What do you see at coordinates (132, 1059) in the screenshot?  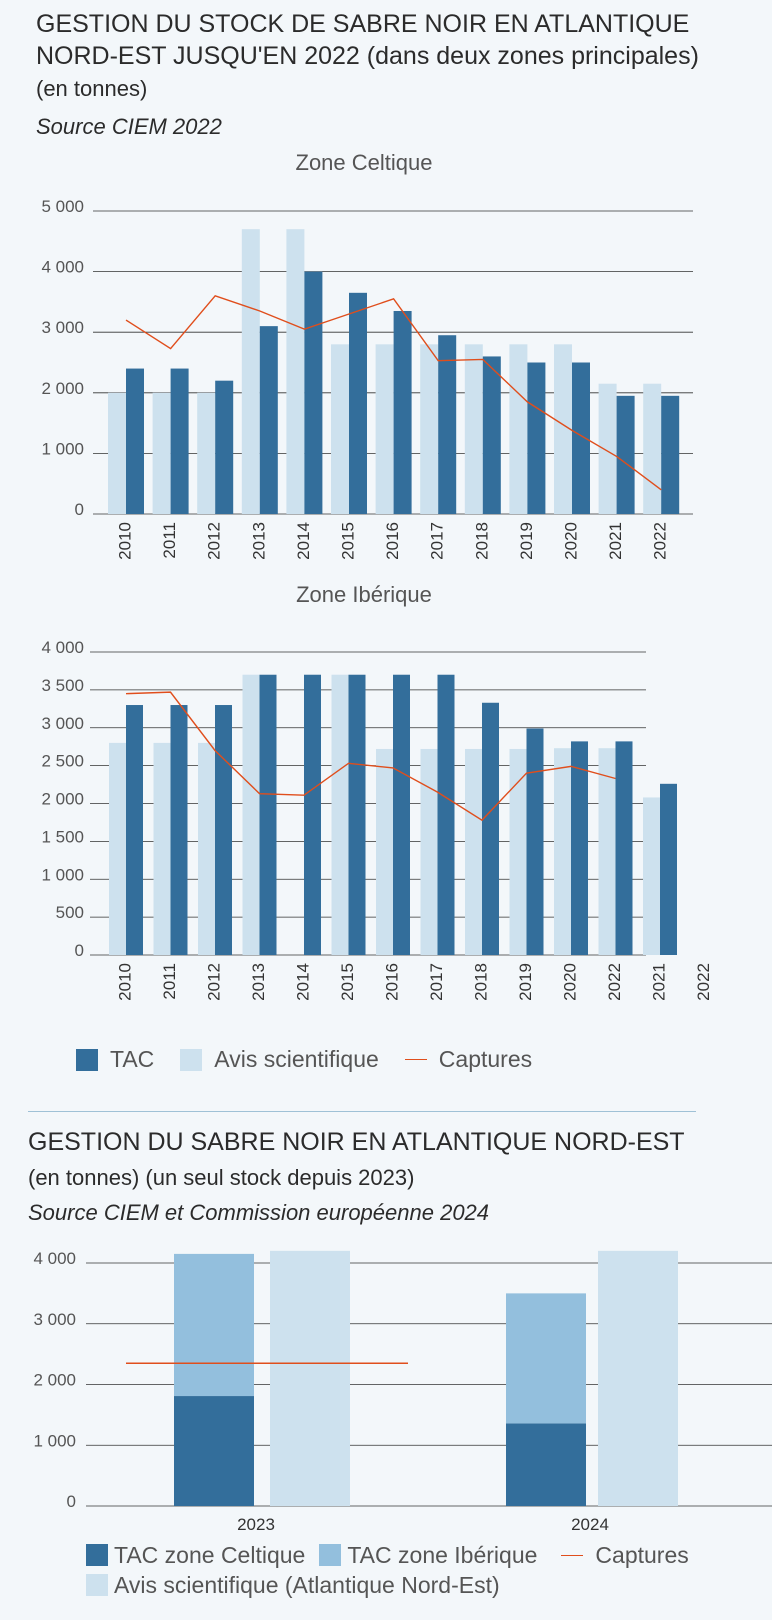 I see `legend-label-tac: TAC` at bounding box center [132, 1059].